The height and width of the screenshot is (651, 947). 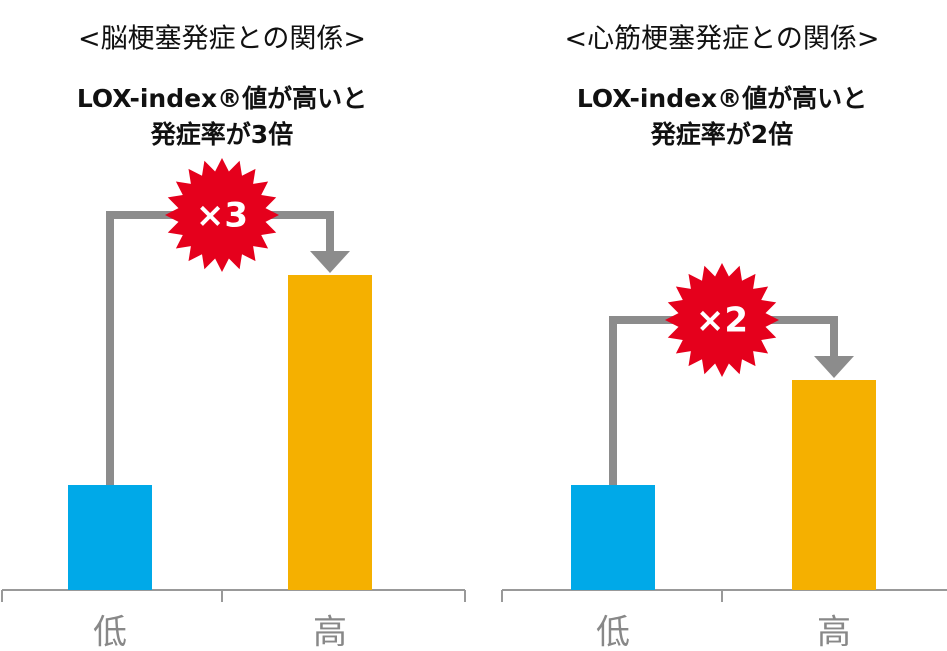 What do you see at coordinates (222, 39) in the screenshot?
I see `chart-title: <脳梗塞発症との関係>` at bounding box center [222, 39].